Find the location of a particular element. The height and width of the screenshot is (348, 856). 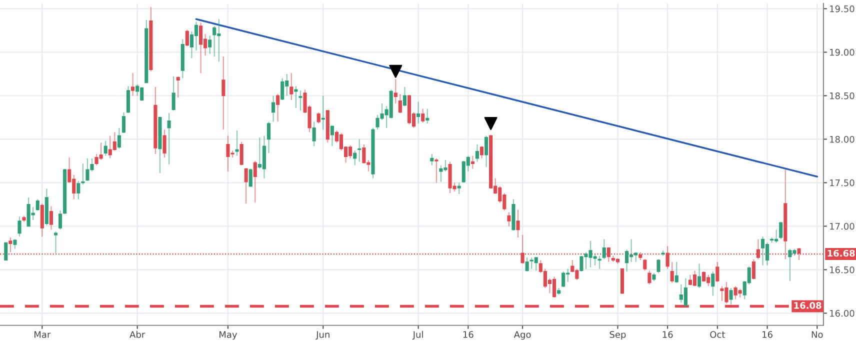

x-tick-label: No is located at coordinates (817, 334).